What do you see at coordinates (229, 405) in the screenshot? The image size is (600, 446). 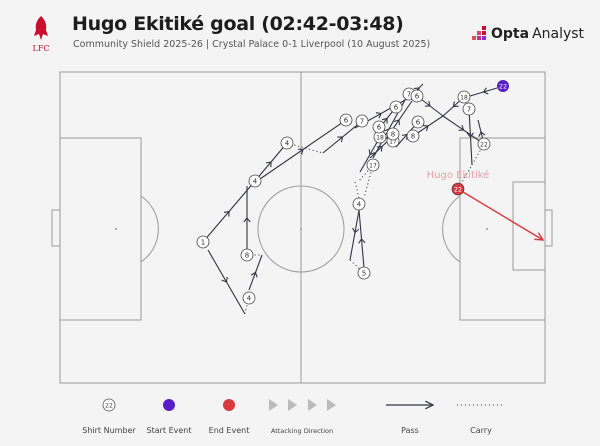 I see `legend-end-event-icon` at bounding box center [229, 405].